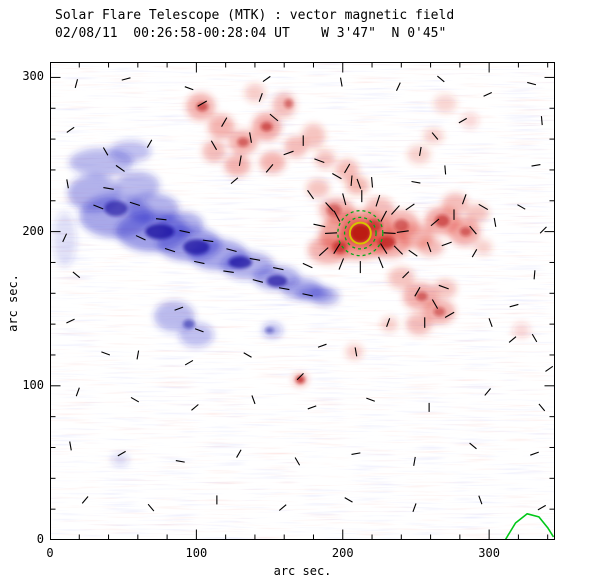  I want to click on x-tick-label: 200, so click(342, 553).